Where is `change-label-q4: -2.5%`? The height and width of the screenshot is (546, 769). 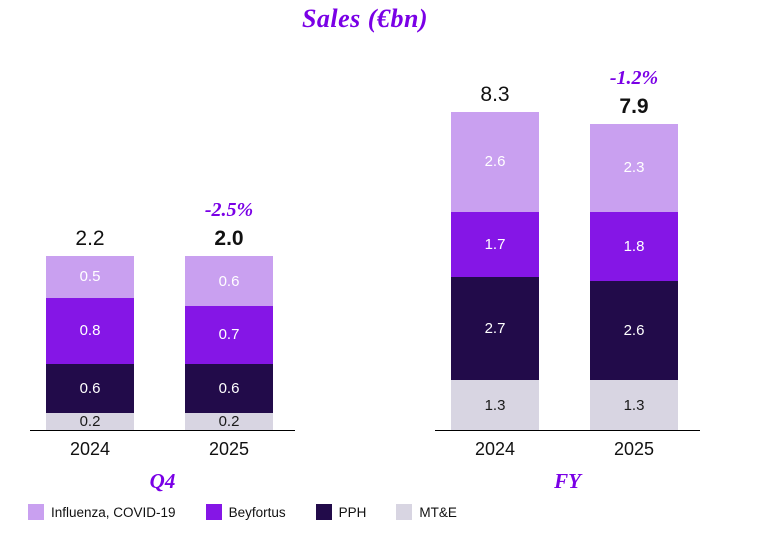 change-label-q4: -2.5% is located at coordinates (229, 210).